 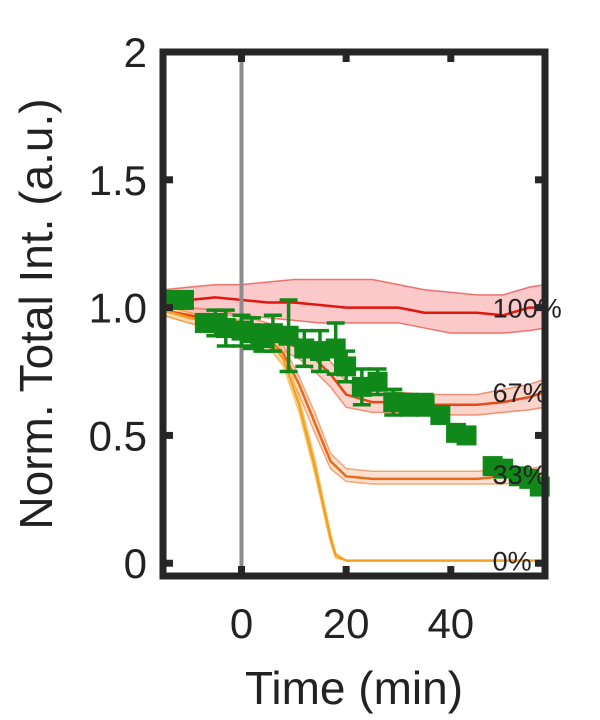 I want to click on x-tick-label: 40, so click(x=450, y=623).